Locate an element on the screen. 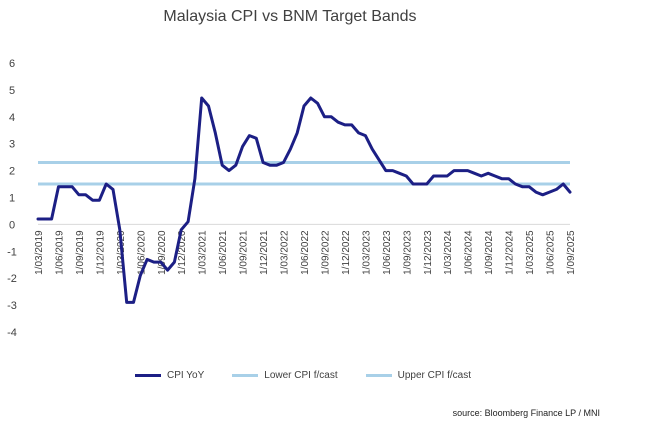 This screenshot has width=647, height=443. x-tick-label: 1/09/2025 is located at coordinates (571, 252).